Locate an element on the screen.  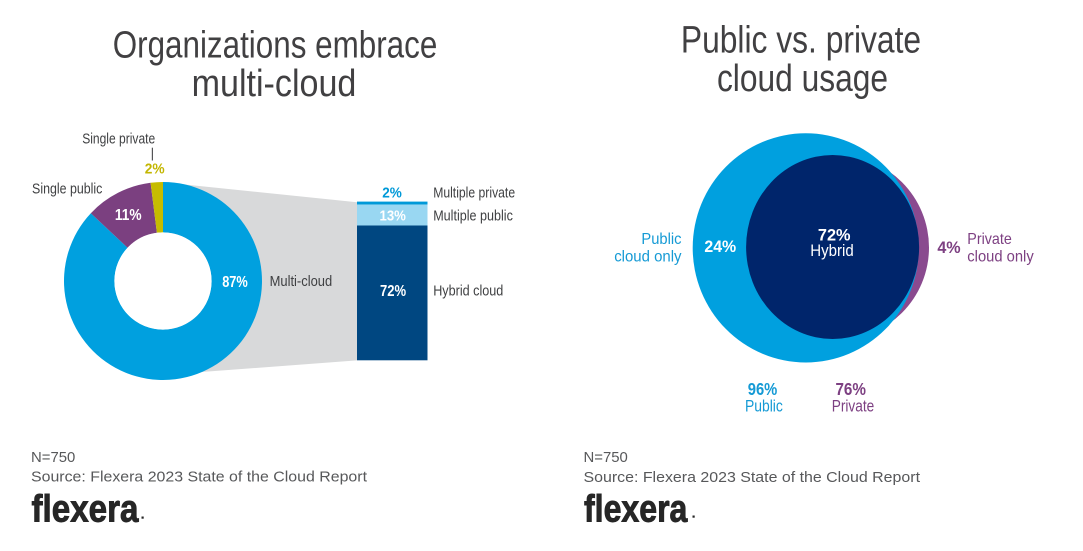
svg-text: 87% is located at coordinates (235, 282).